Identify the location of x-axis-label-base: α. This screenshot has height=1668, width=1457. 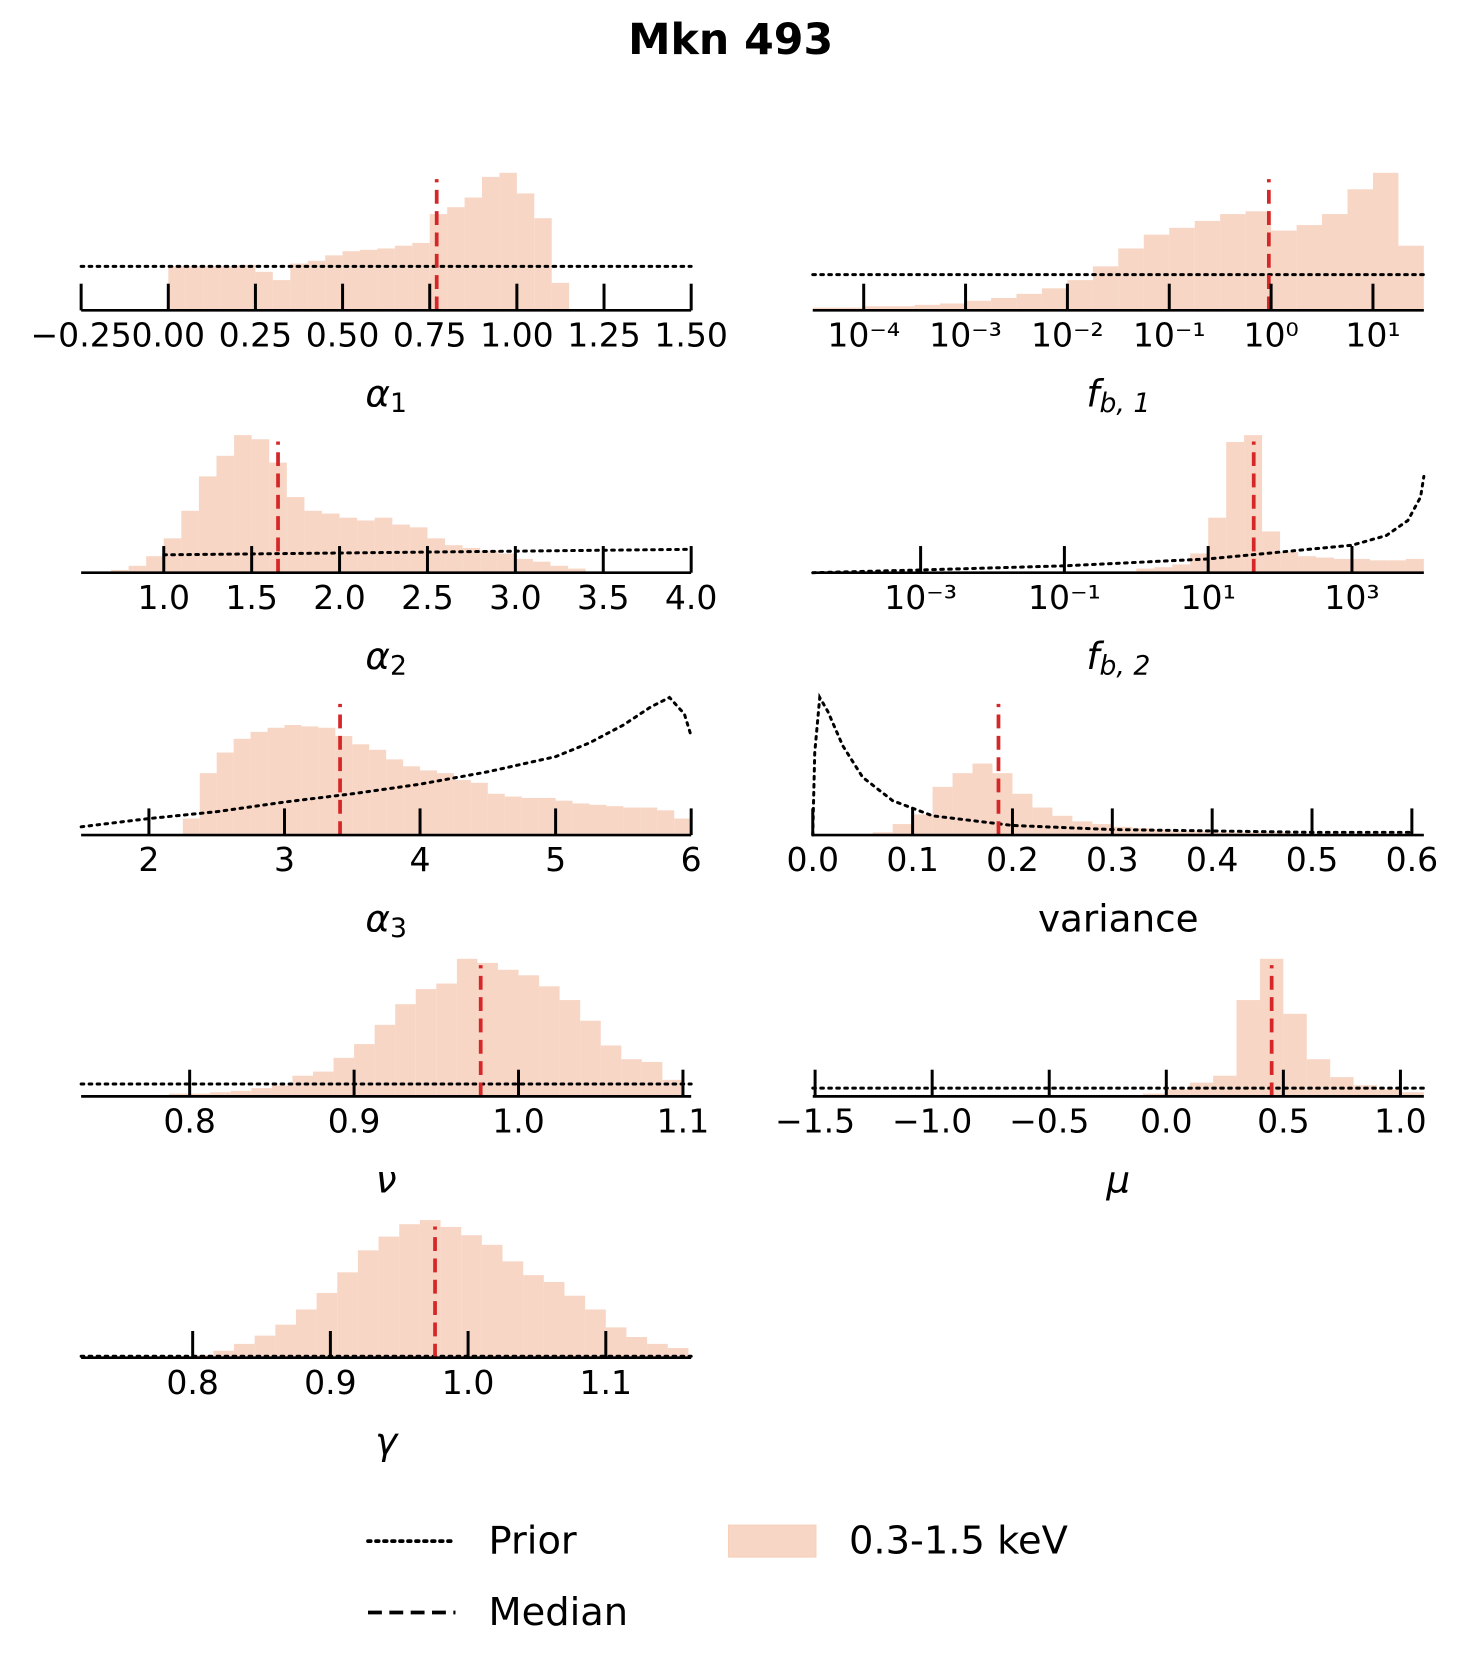
(377, 393).